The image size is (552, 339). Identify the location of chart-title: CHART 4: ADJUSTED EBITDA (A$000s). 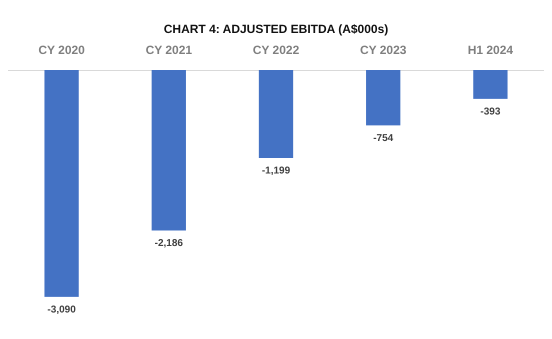
(276, 29).